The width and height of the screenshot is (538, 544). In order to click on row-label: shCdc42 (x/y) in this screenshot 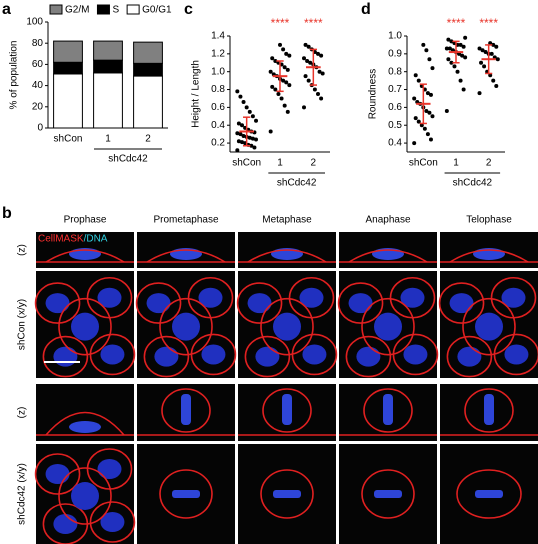, I will do `click(22, 494)`.